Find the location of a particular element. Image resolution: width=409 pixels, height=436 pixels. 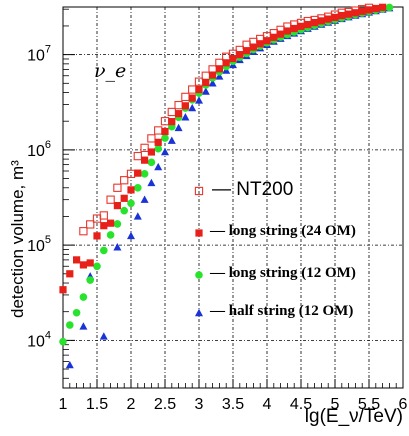

y-tick-label: 10⁷ is located at coordinates (39, 54).